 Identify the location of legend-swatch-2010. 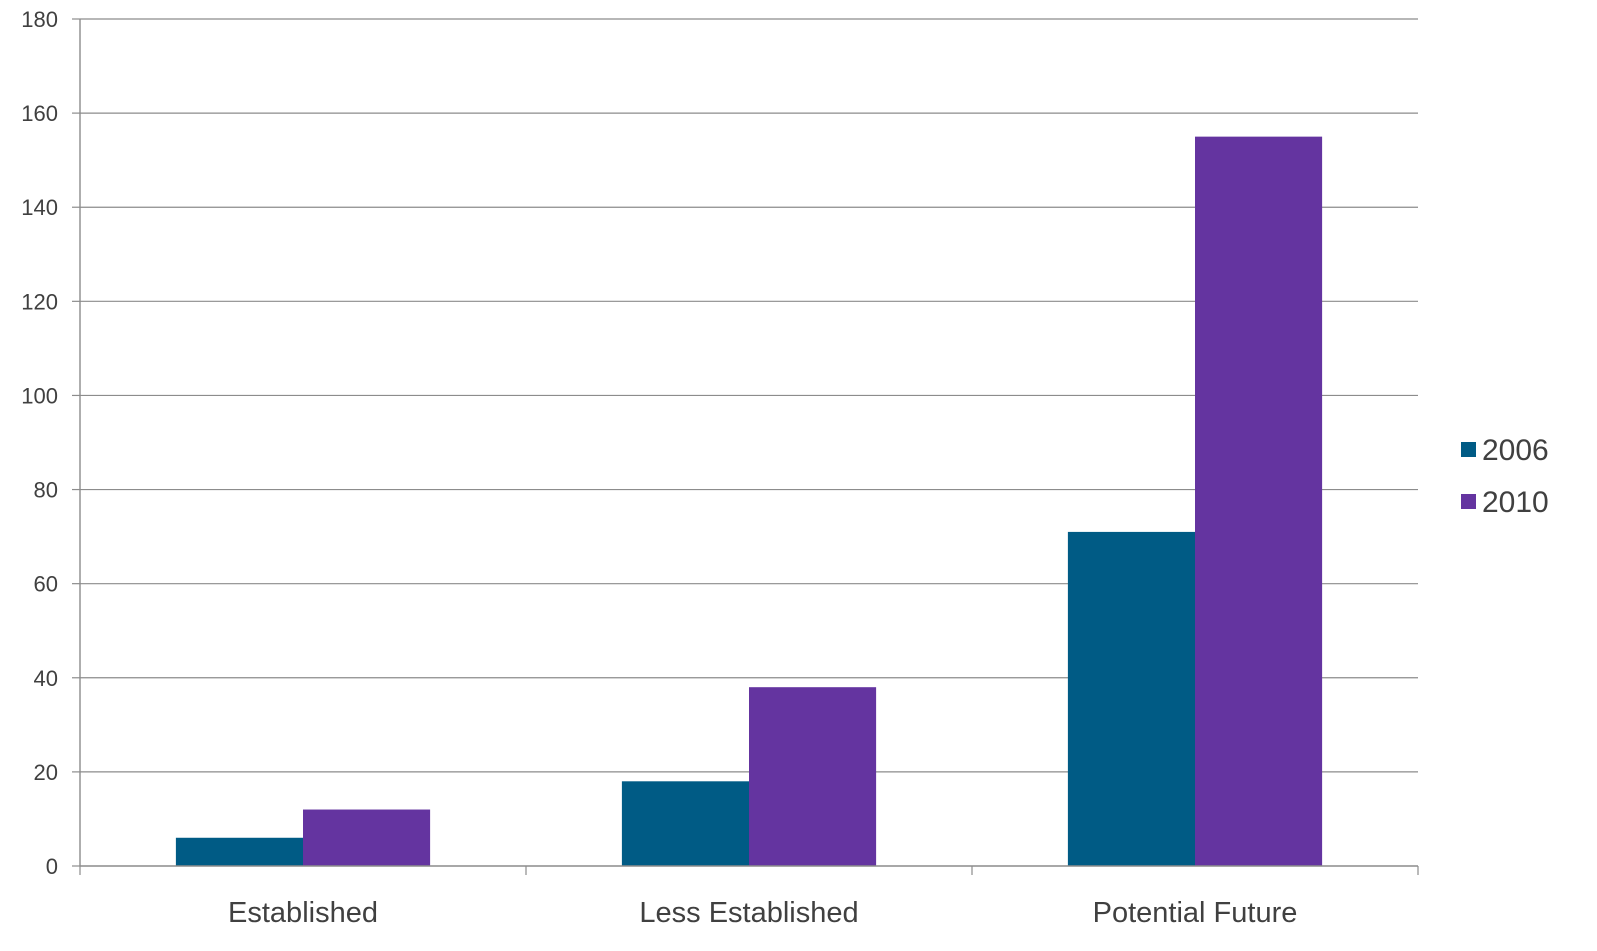
(1468, 501).